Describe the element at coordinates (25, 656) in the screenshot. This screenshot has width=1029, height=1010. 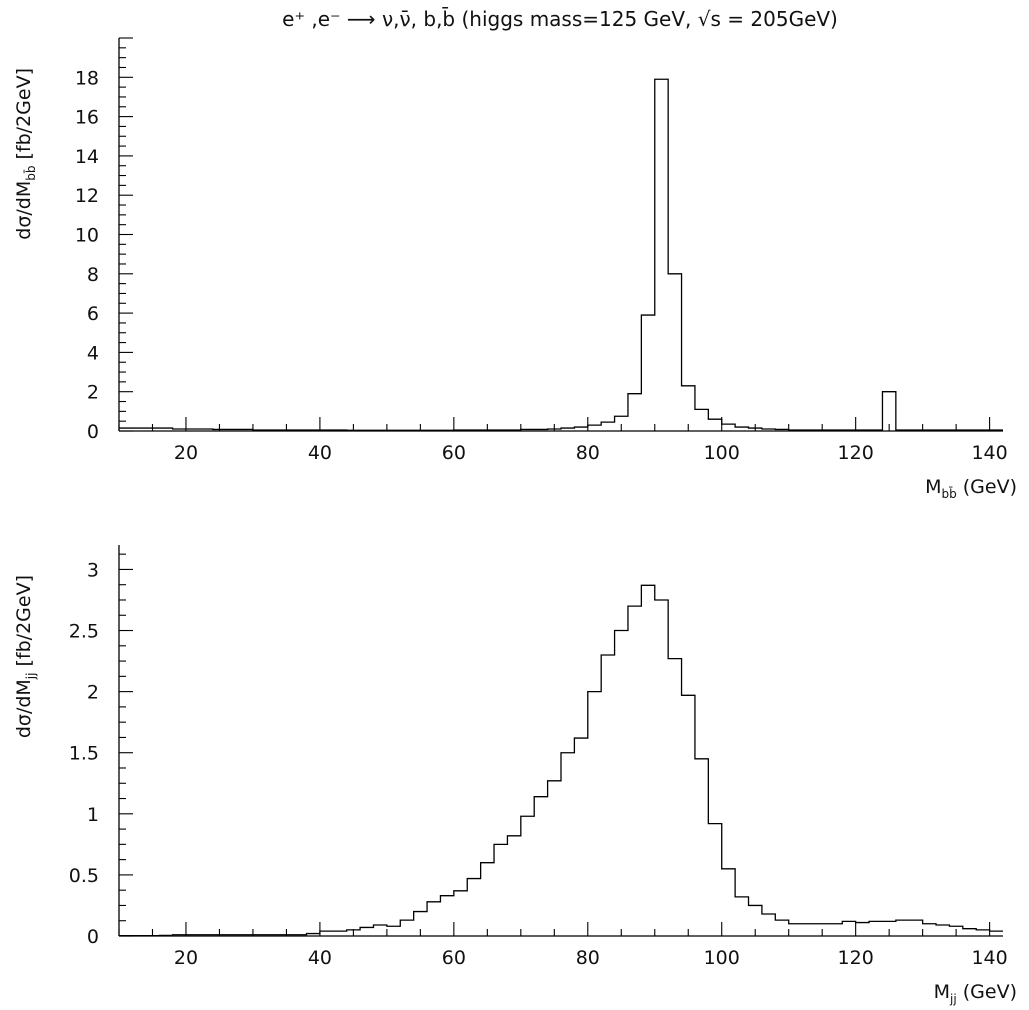
I see `y-axis-title: dσ/dMjj [fb/2GeV]` at that location.